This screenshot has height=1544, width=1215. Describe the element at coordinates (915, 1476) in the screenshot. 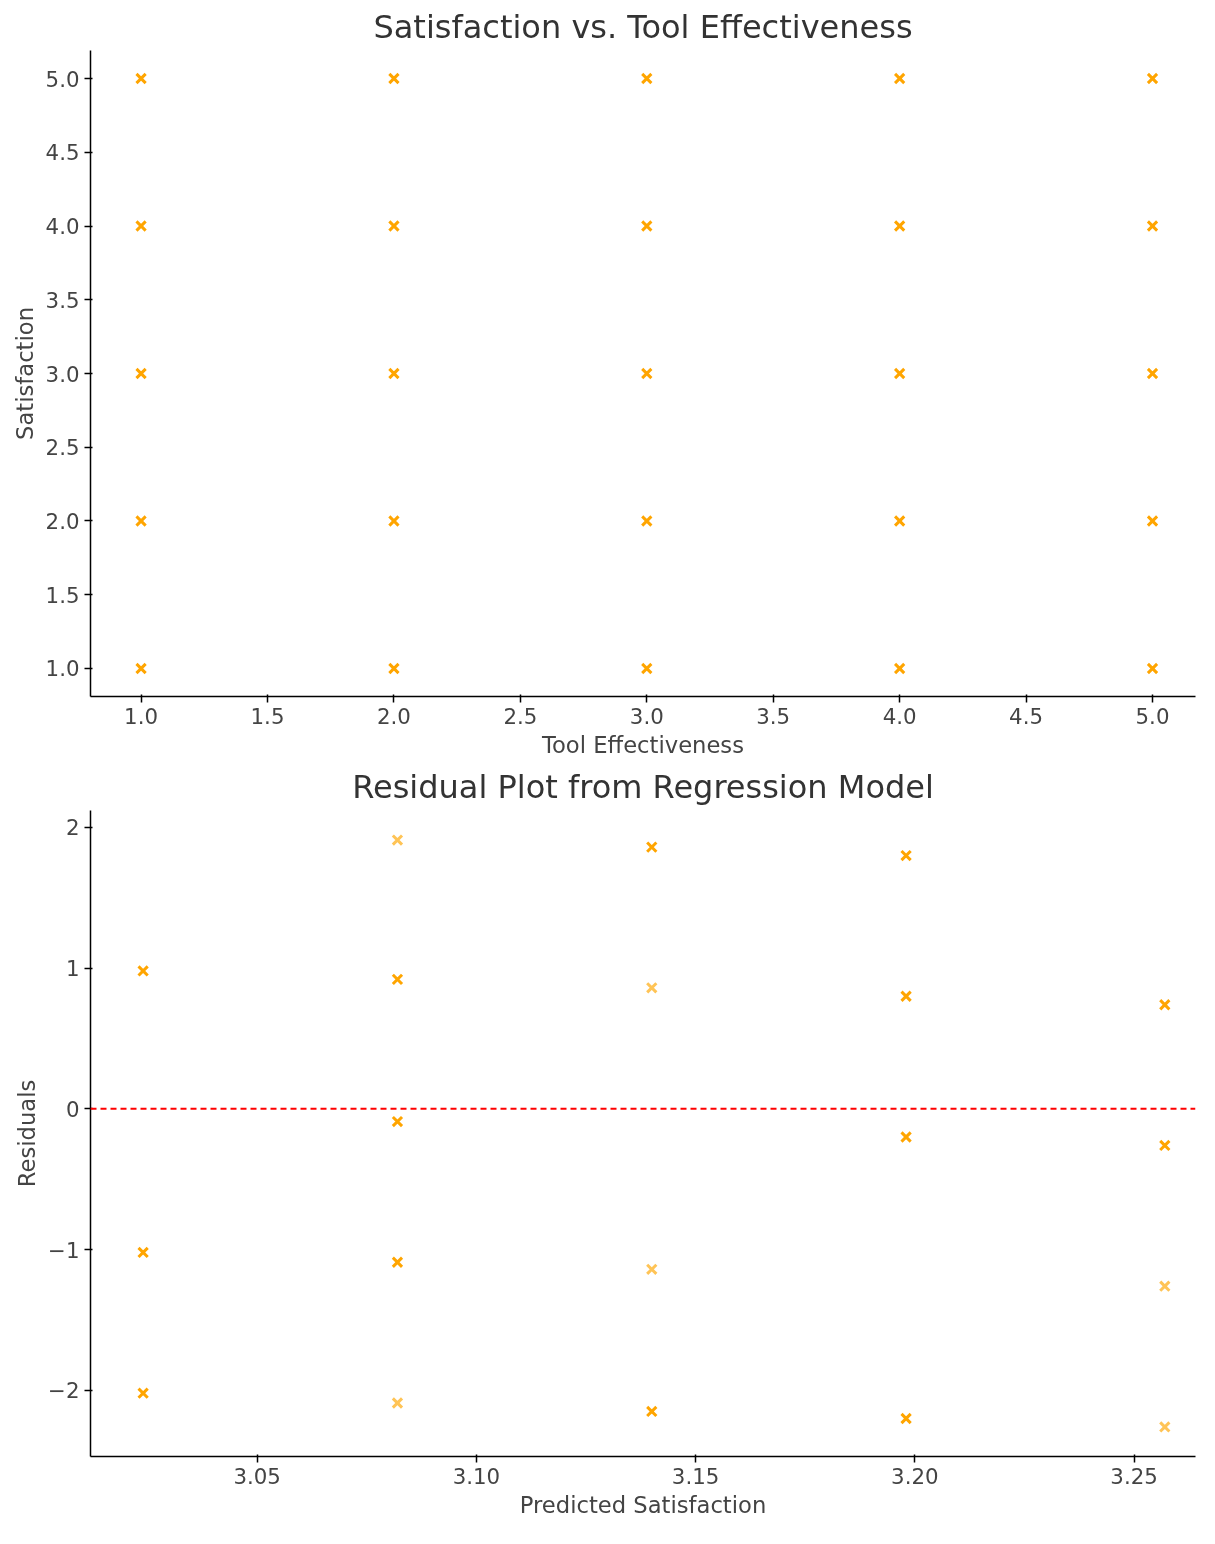

I see `x-tick-label: 3.20` at that location.